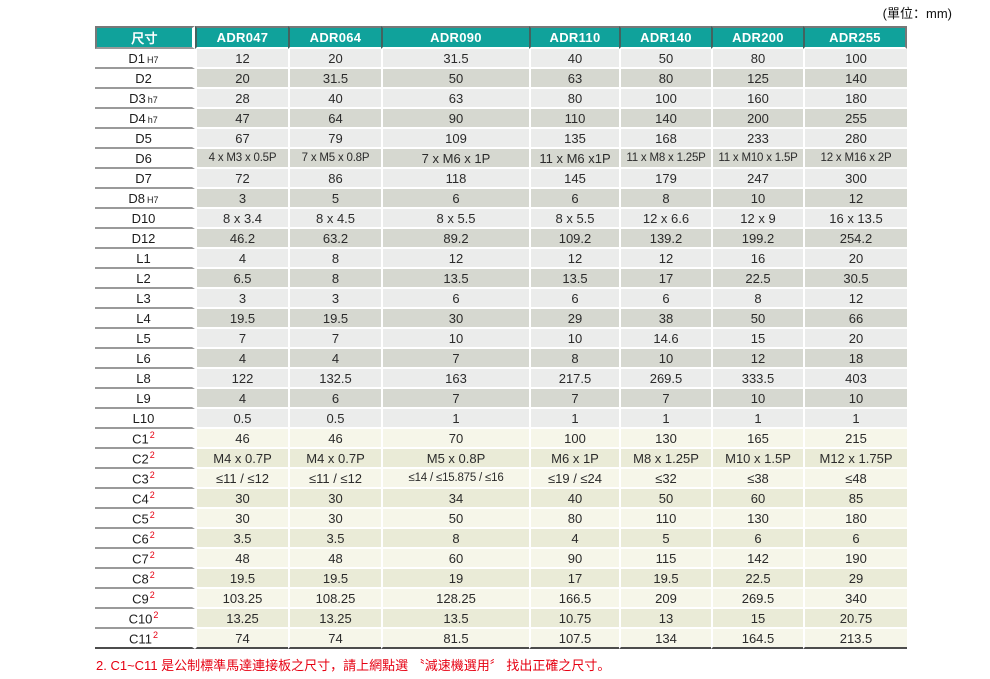 The image size is (990, 679). Describe the element at coordinates (501, 639) in the screenshot. I see `table-row: C112 74 74 81.5 107.5 134 164.5 213.5` at that location.